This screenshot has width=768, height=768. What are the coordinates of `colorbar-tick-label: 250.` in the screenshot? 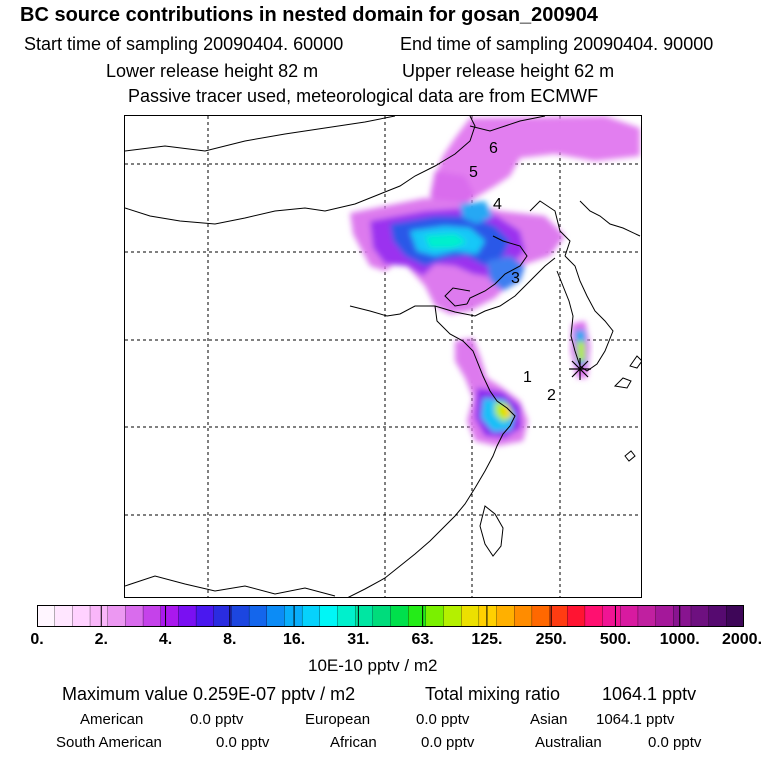 It's located at (551, 639).